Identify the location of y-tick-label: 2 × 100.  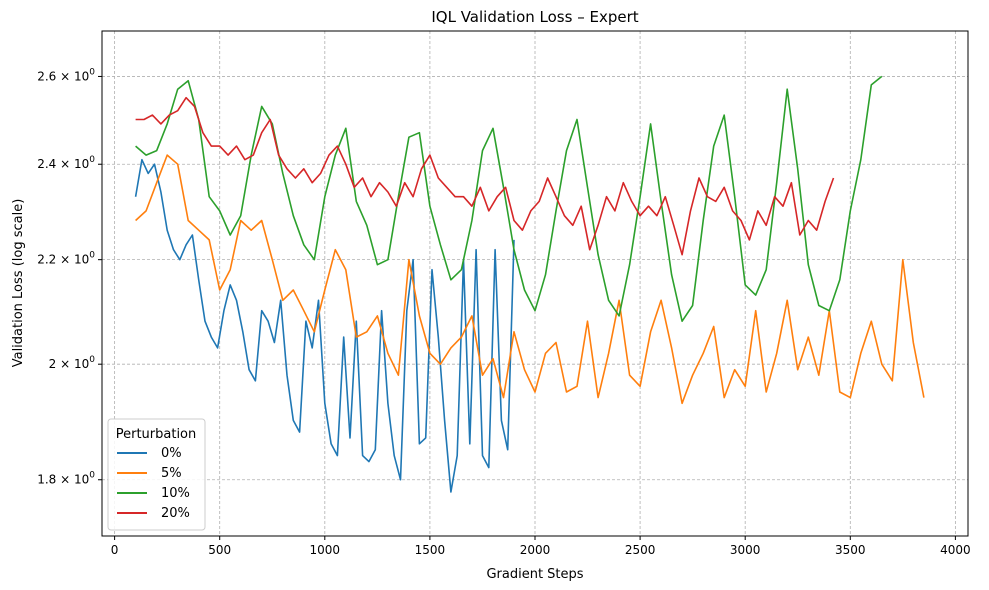
(72, 363).